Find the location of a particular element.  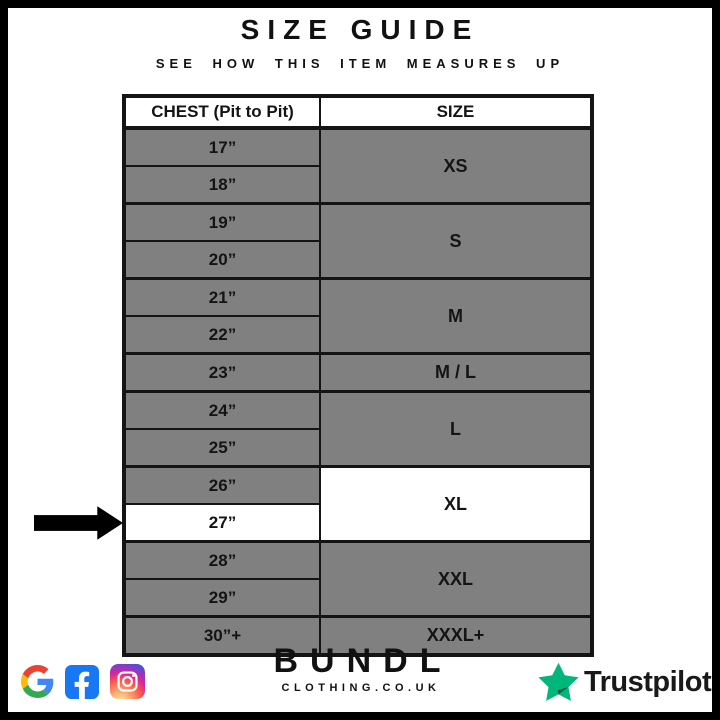

table-row: 26” XL is located at coordinates (358, 504).